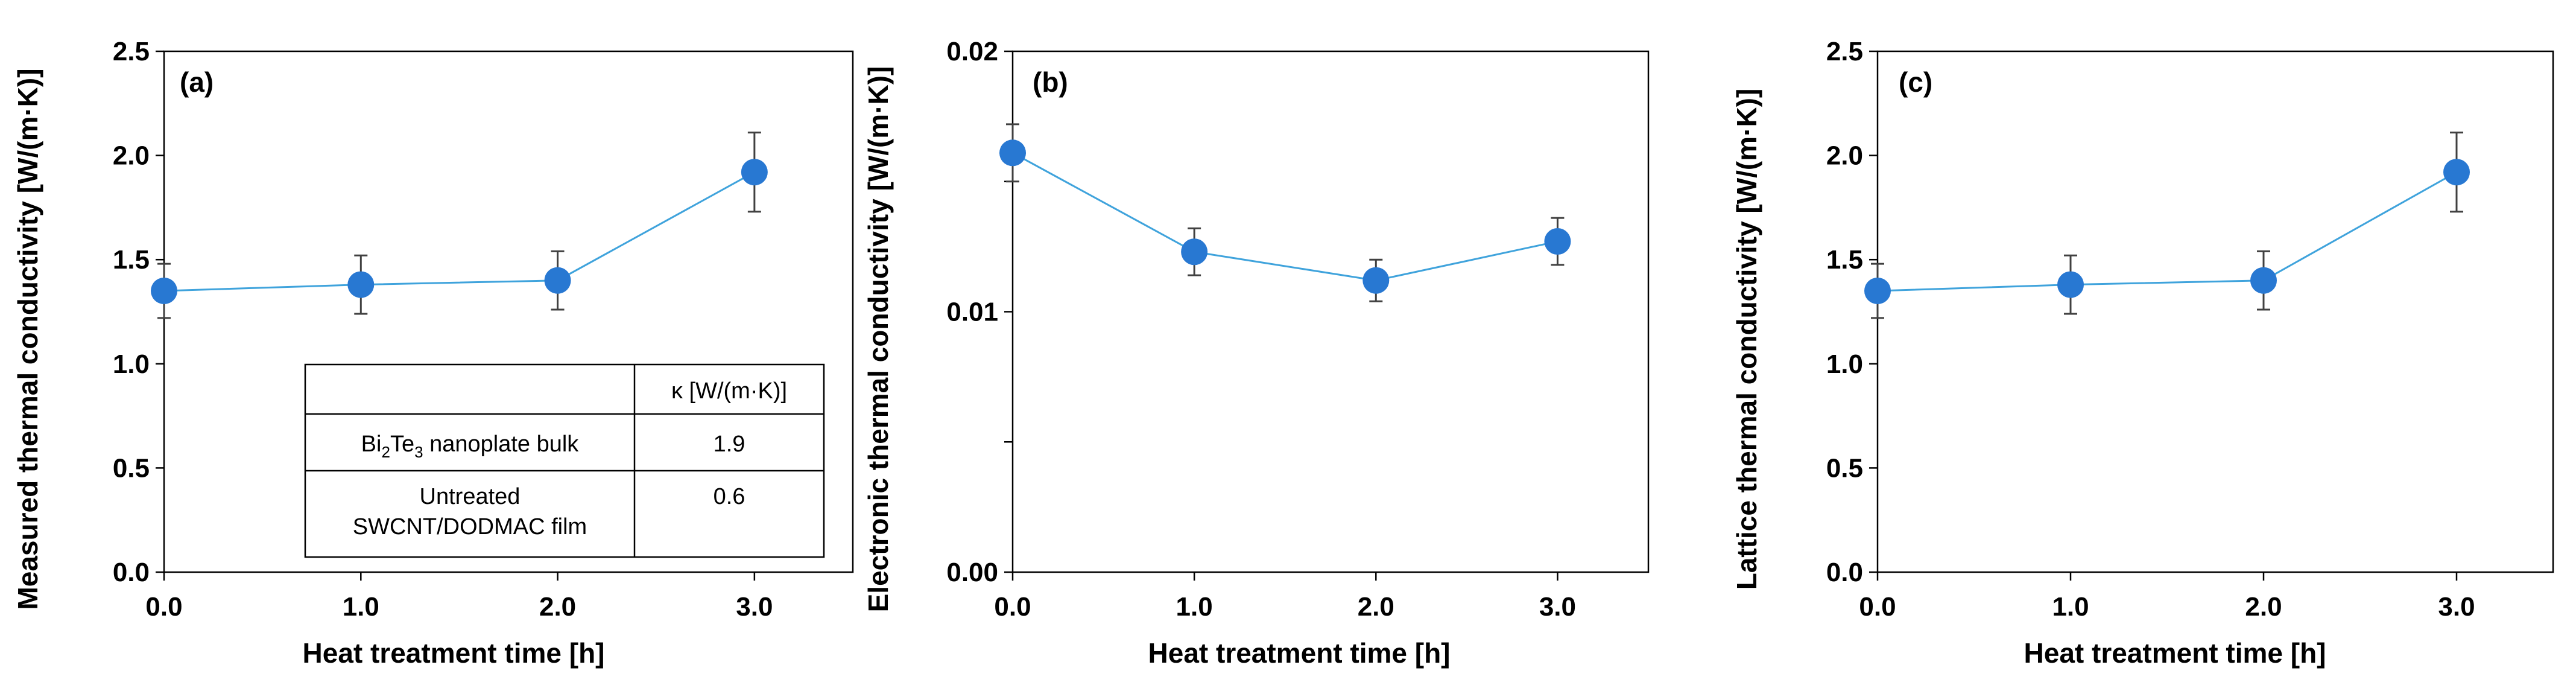 The image size is (2576, 688). I want to click on y-tick-label-a: 1.5, so click(131, 260).